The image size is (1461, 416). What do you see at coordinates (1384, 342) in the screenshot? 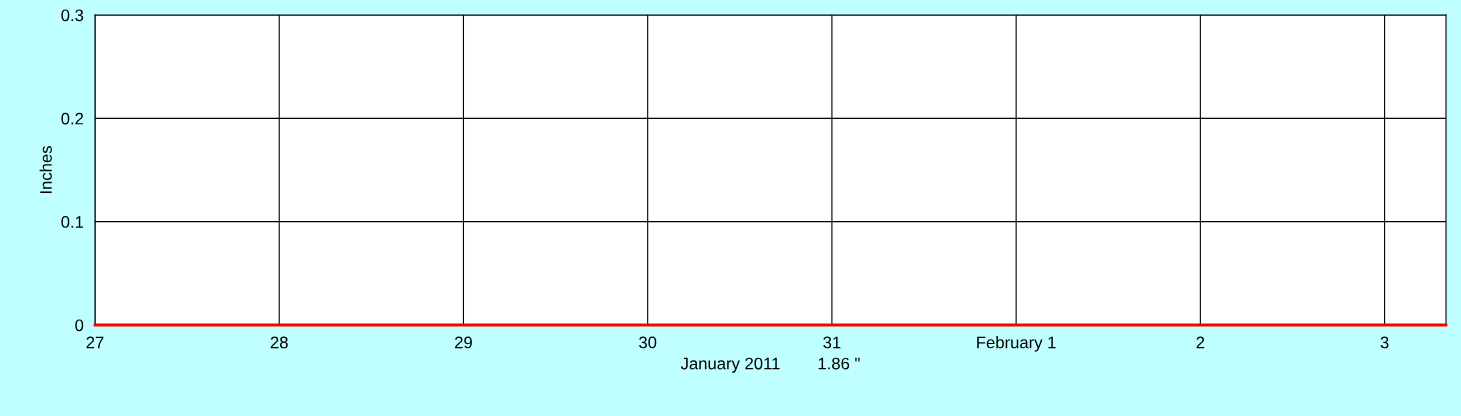
I see `x-tick-label: 3` at bounding box center [1384, 342].